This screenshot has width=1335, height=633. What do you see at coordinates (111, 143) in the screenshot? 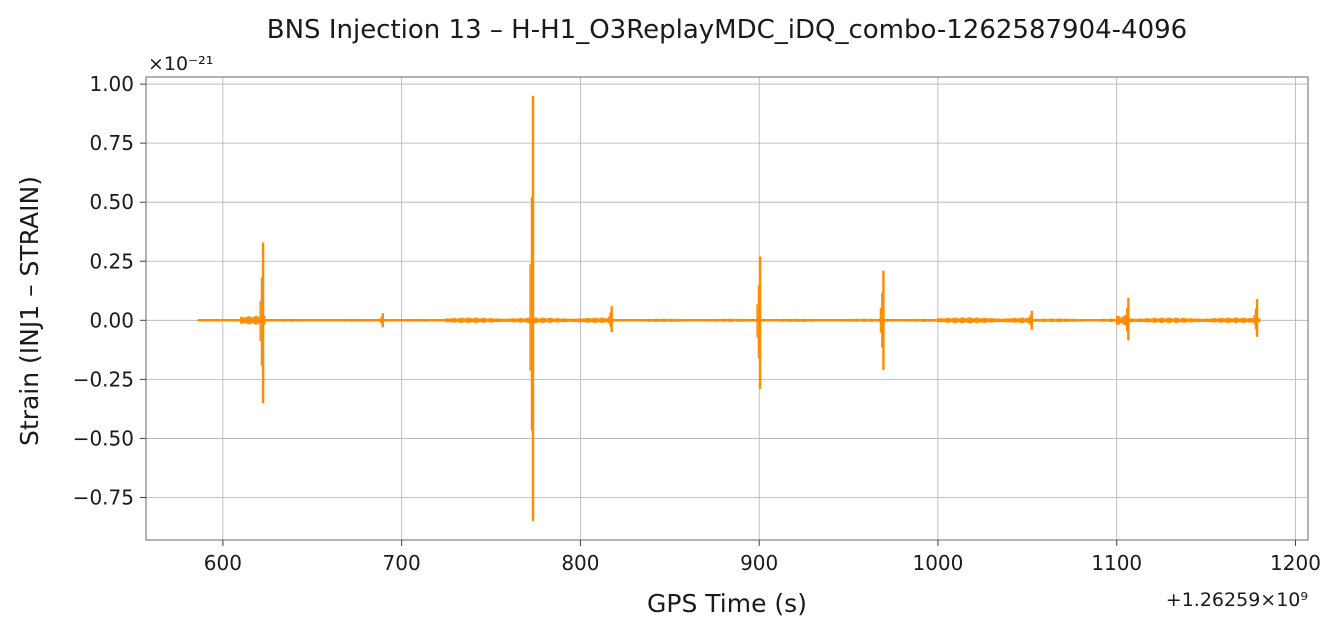
I see `y-tick-label: 0.75` at bounding box center [111, 143].